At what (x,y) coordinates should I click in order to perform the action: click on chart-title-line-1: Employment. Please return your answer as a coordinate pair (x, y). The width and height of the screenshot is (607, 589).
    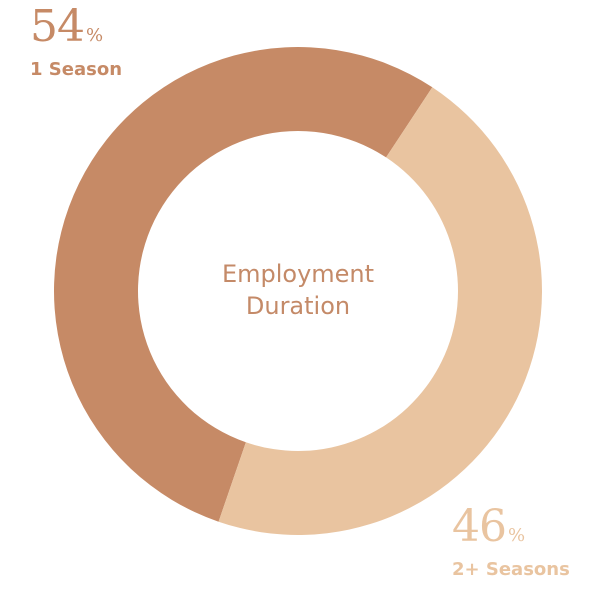
    Looking at the image, I should click on (298, 274).